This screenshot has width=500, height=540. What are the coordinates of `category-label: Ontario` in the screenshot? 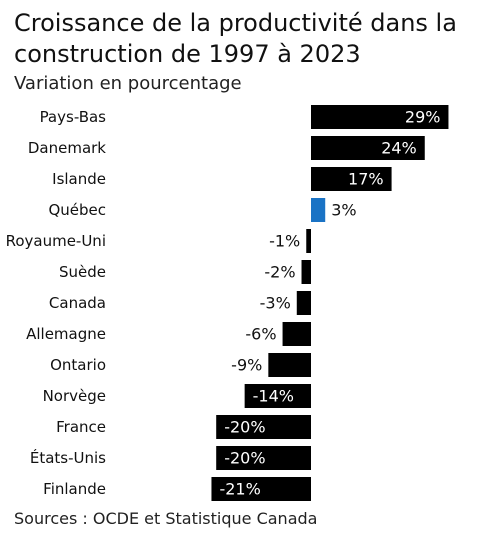 It's located at (78, 365).